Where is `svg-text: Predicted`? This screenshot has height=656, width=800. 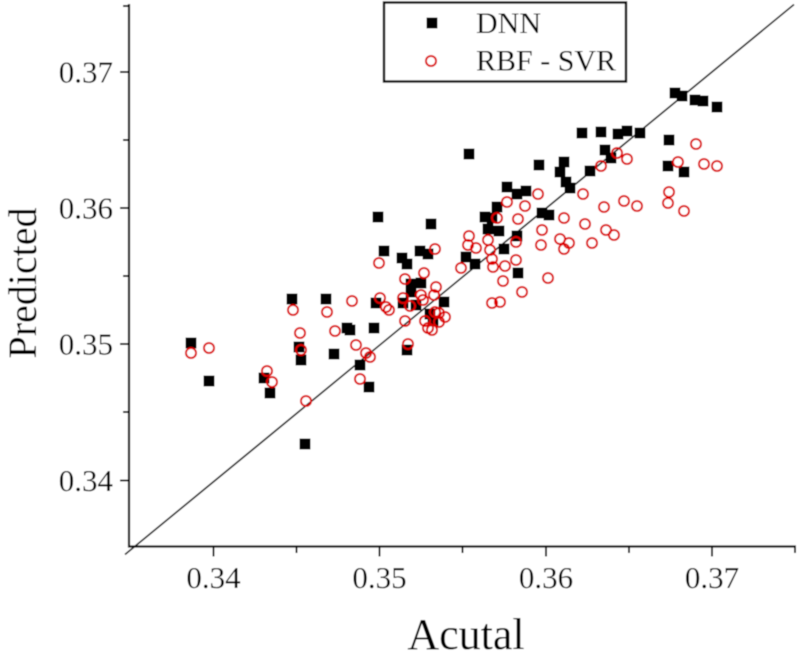 svg-text: Predicted is located at coordinates (22, 282).